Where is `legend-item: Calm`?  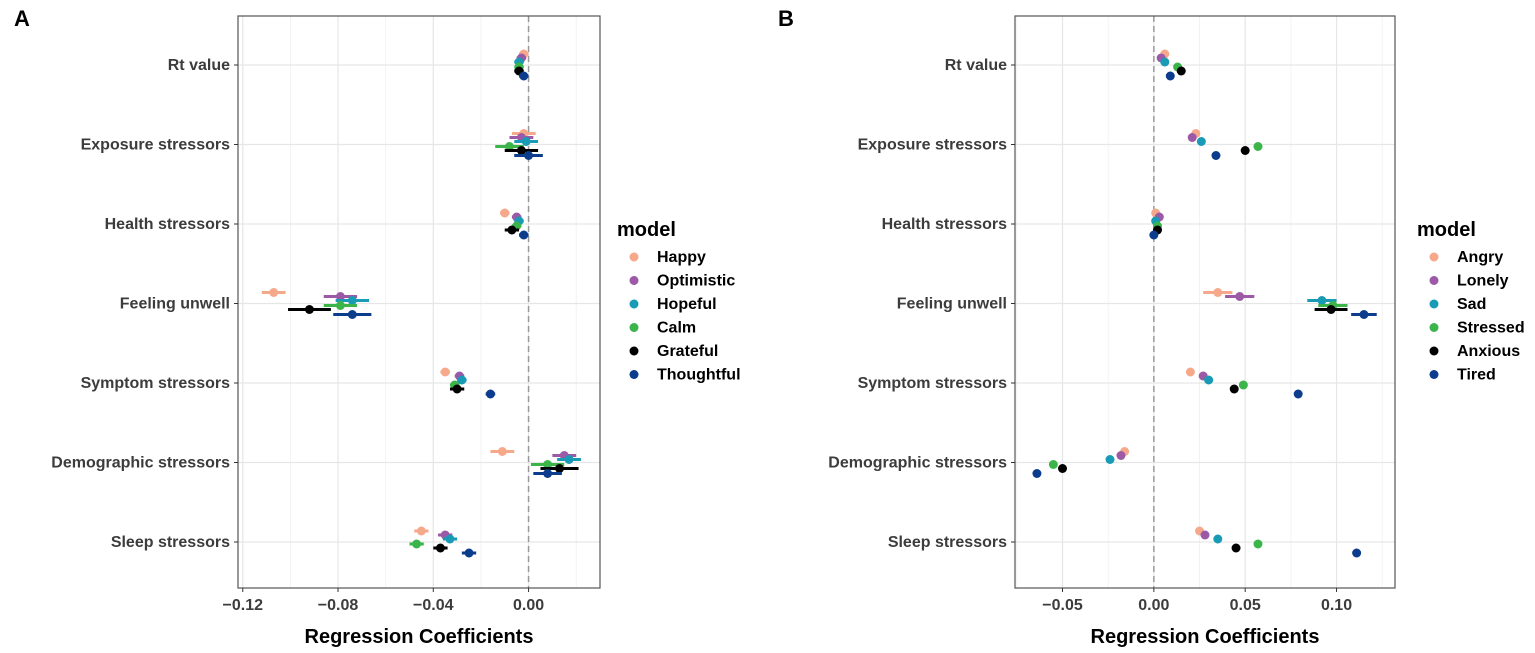 legend-item: Calm is located at coordinates (662, 328).